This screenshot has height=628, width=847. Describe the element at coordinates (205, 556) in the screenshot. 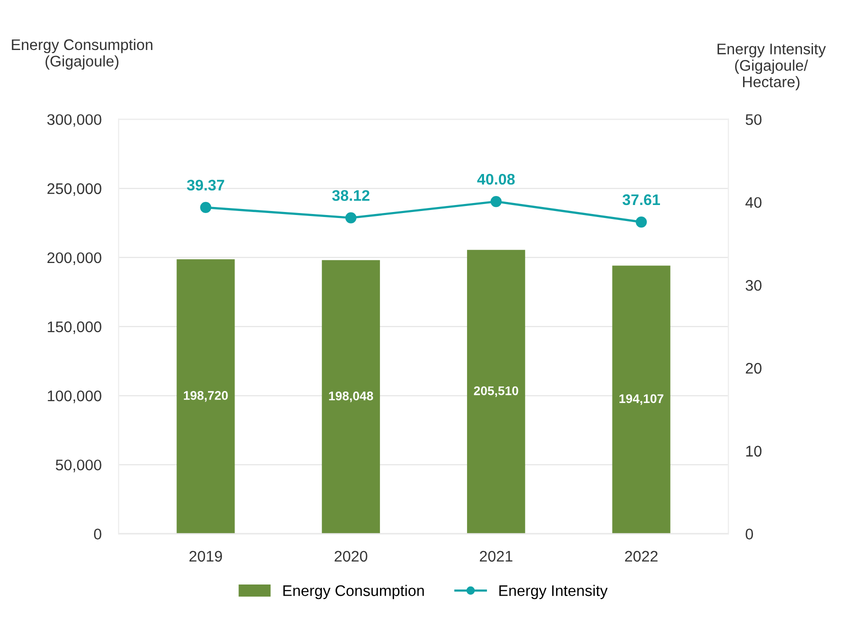

I see `x-tick-label: 2019` at that location.